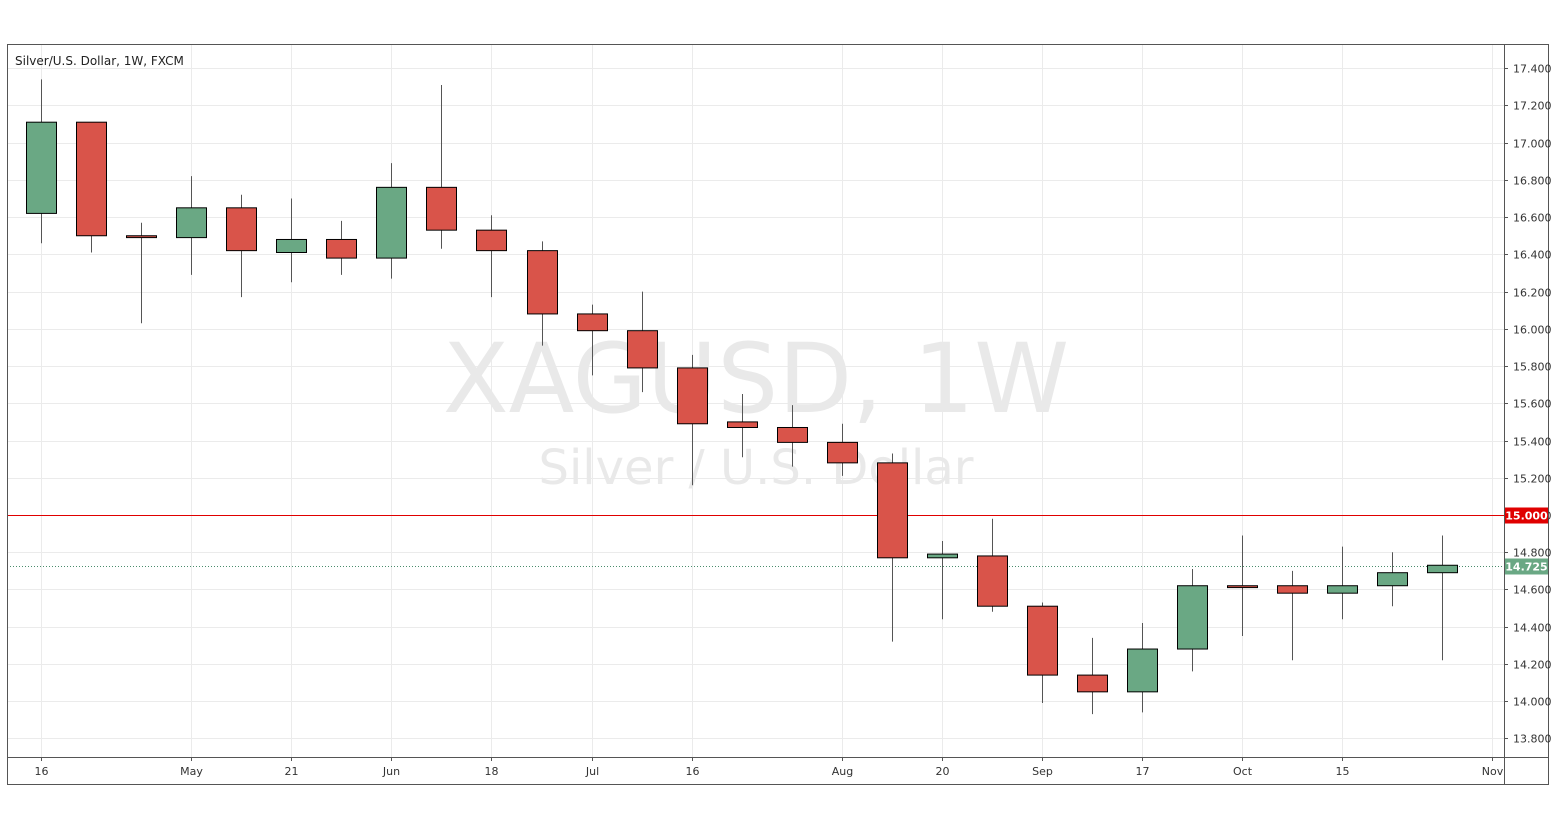  Describe the element at coordinates (292, 771) in the screenshot. I see `x-tick-label: 21` at that location.